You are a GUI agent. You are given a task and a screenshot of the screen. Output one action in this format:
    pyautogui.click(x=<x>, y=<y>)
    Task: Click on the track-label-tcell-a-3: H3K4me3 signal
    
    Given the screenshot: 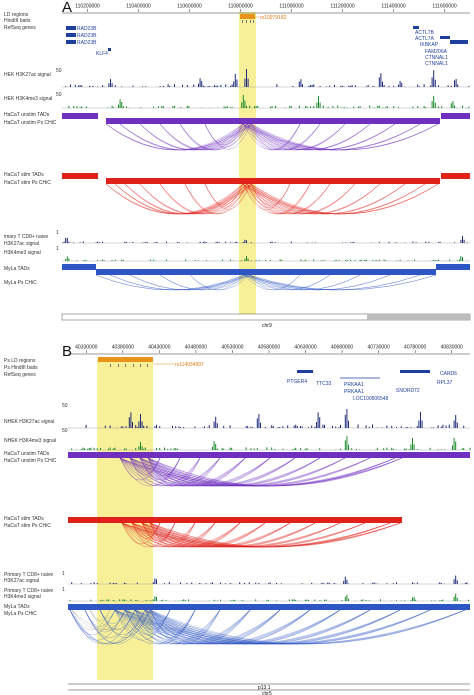 What is the action you would take?
    pyautogui.click(x=22, y=253)
    